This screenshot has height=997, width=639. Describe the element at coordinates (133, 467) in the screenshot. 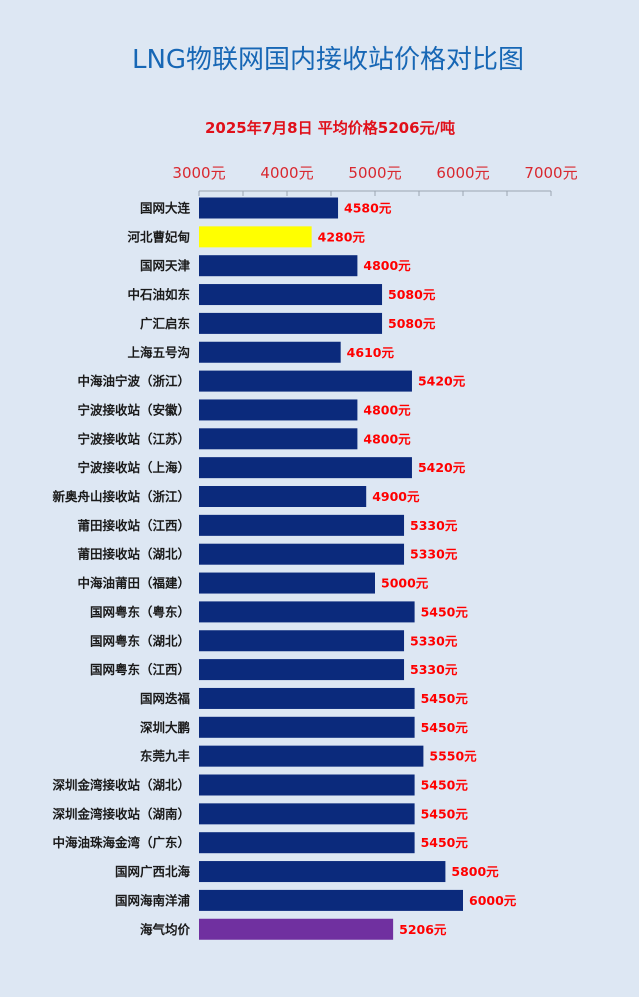

I see `category-label: 宁波接收站（上海）` at that location.